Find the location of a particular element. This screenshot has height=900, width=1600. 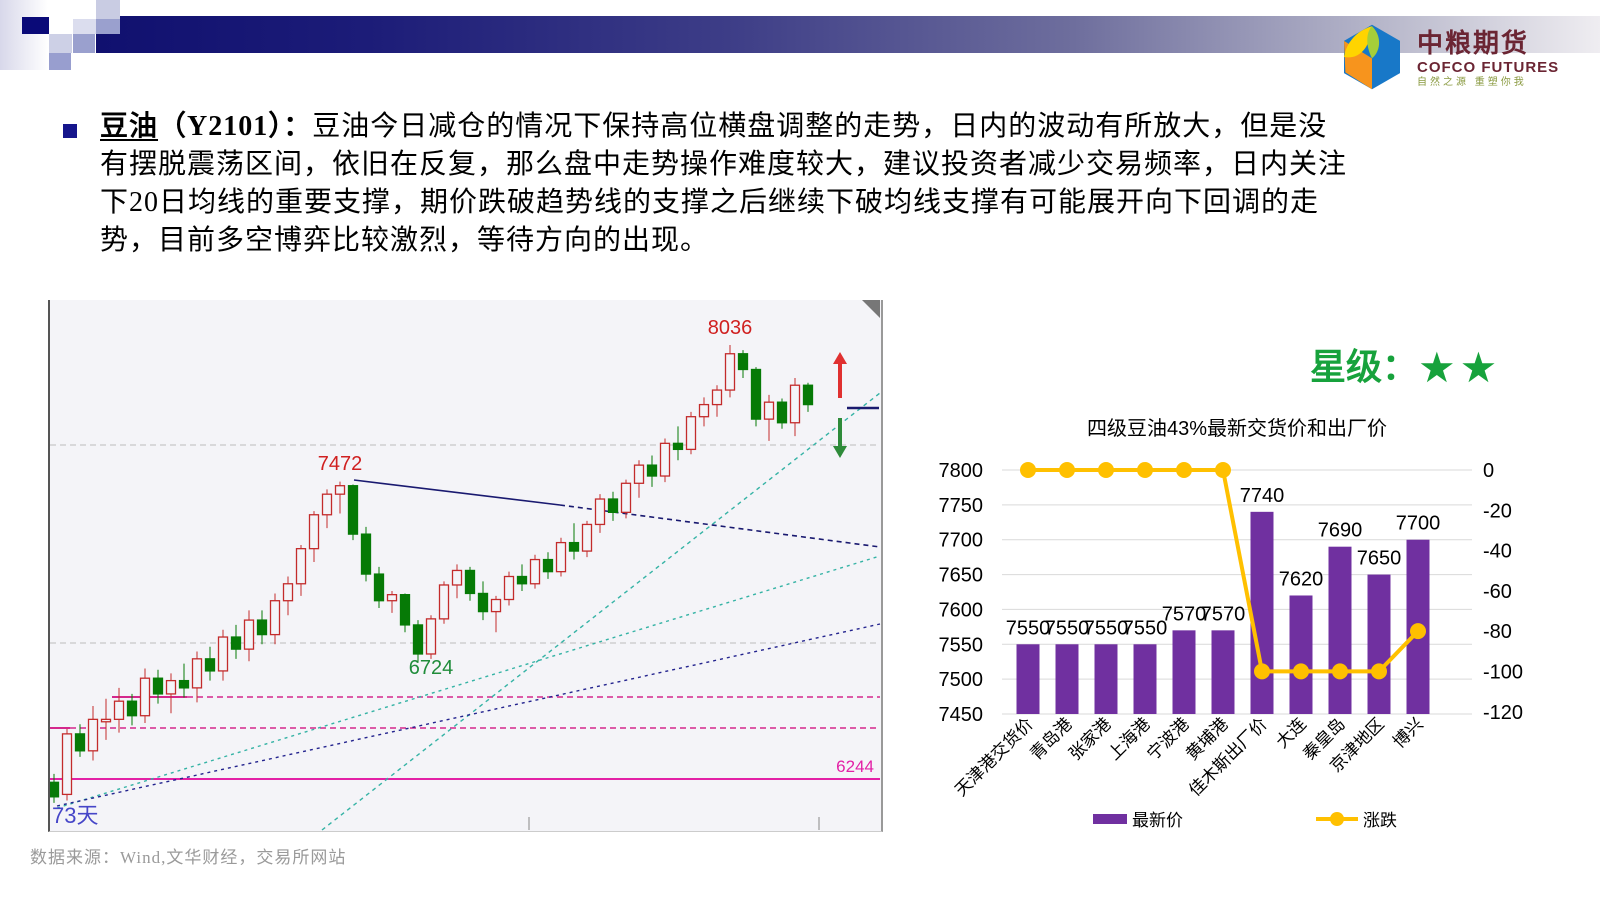

svg-text: 青岛港 is located at coordinates (1050, 738).